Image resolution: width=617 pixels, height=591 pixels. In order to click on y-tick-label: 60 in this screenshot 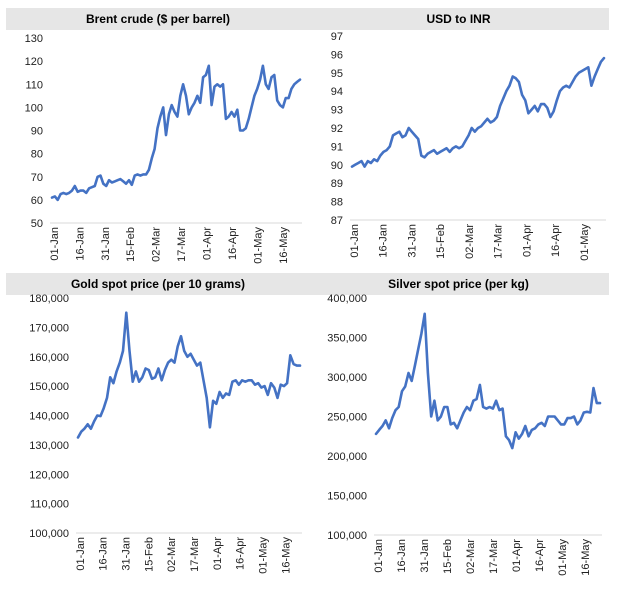, I will do `click(37, 201)`.